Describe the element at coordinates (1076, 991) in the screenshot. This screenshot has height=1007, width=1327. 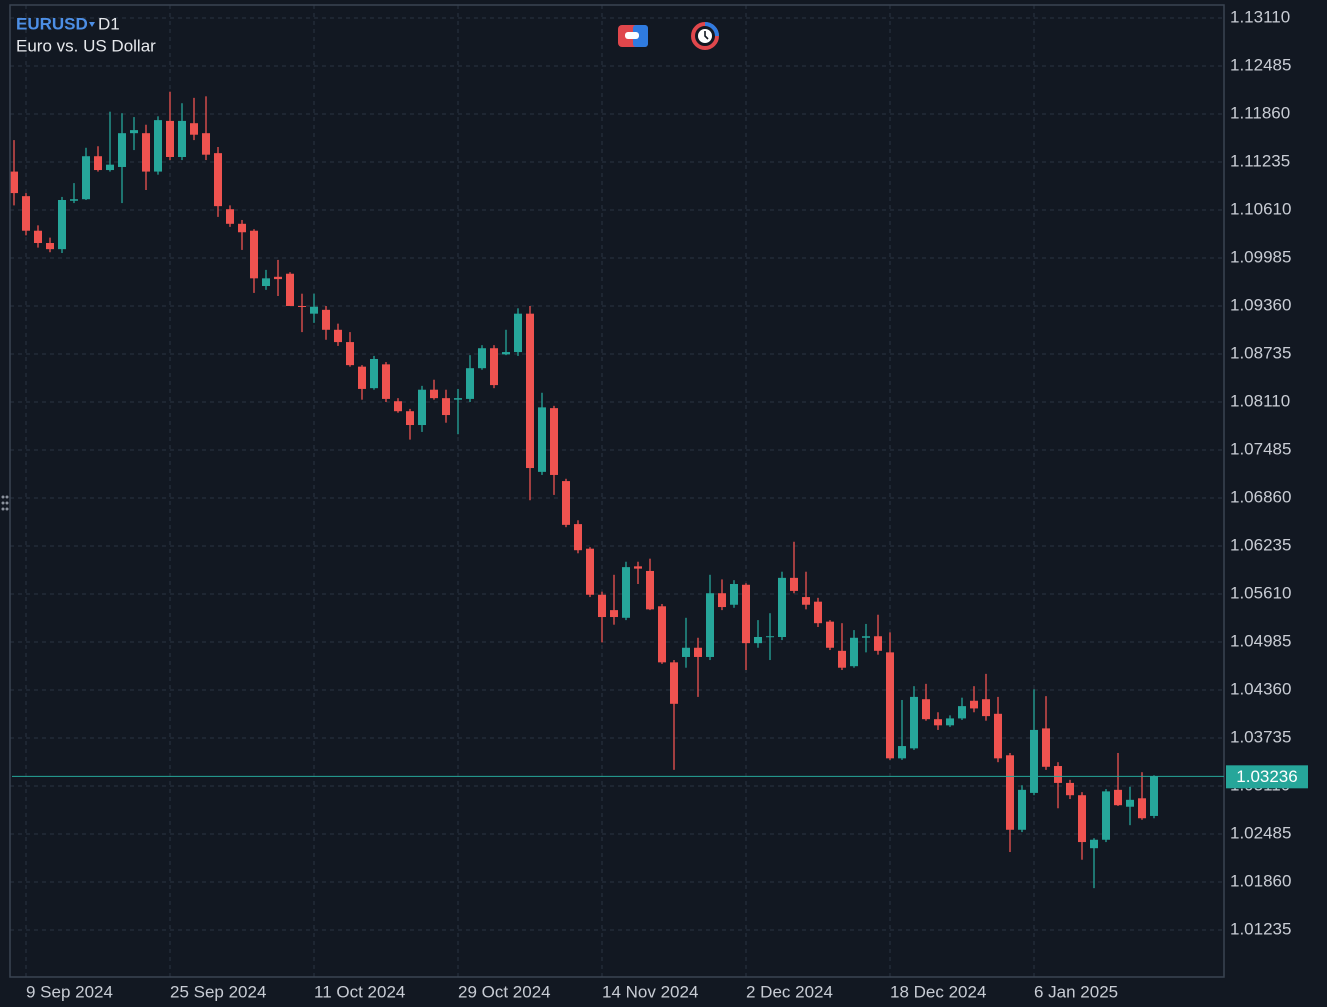
I see `x-tick-label: 6 Jan 2025` at that location.